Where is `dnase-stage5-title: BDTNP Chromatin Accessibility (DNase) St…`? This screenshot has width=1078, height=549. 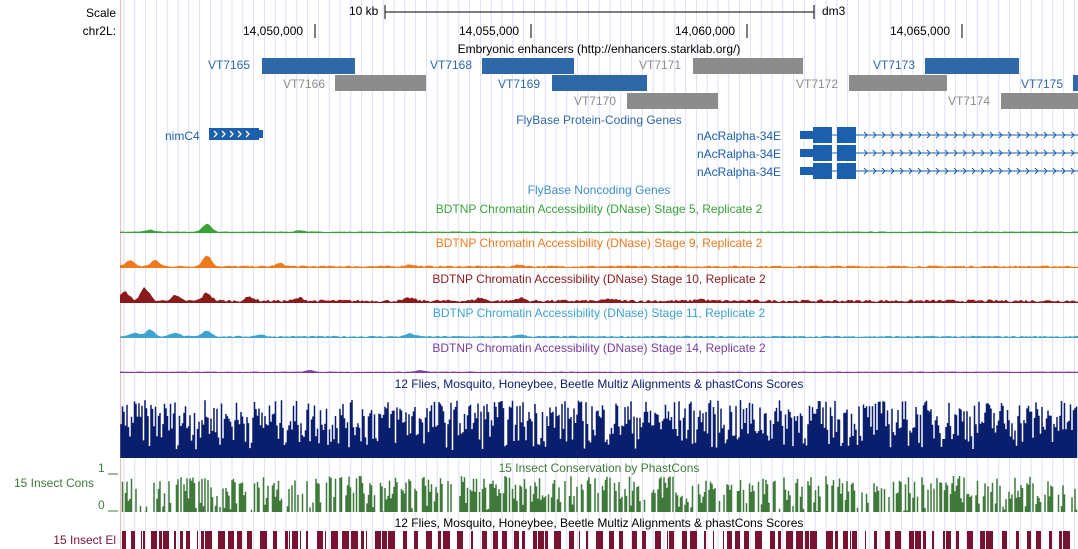 dnase-stage5-title: BDTNP Chromatin Accessibility (DNase) St… is located at coordinates (599, 209).